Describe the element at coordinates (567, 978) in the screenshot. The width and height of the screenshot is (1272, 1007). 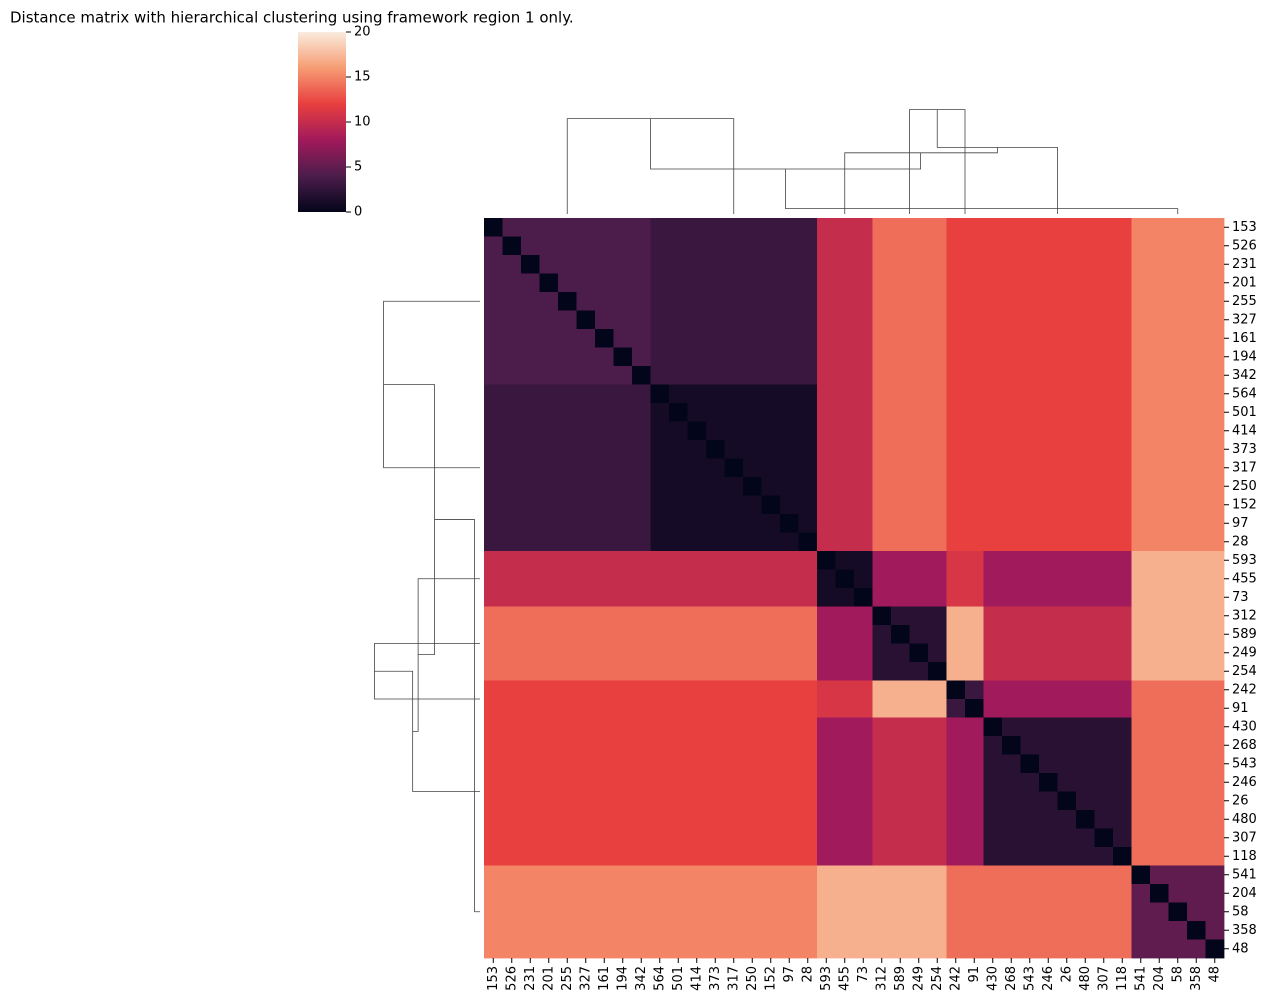
I see `x-tick-label: 255` at that location.